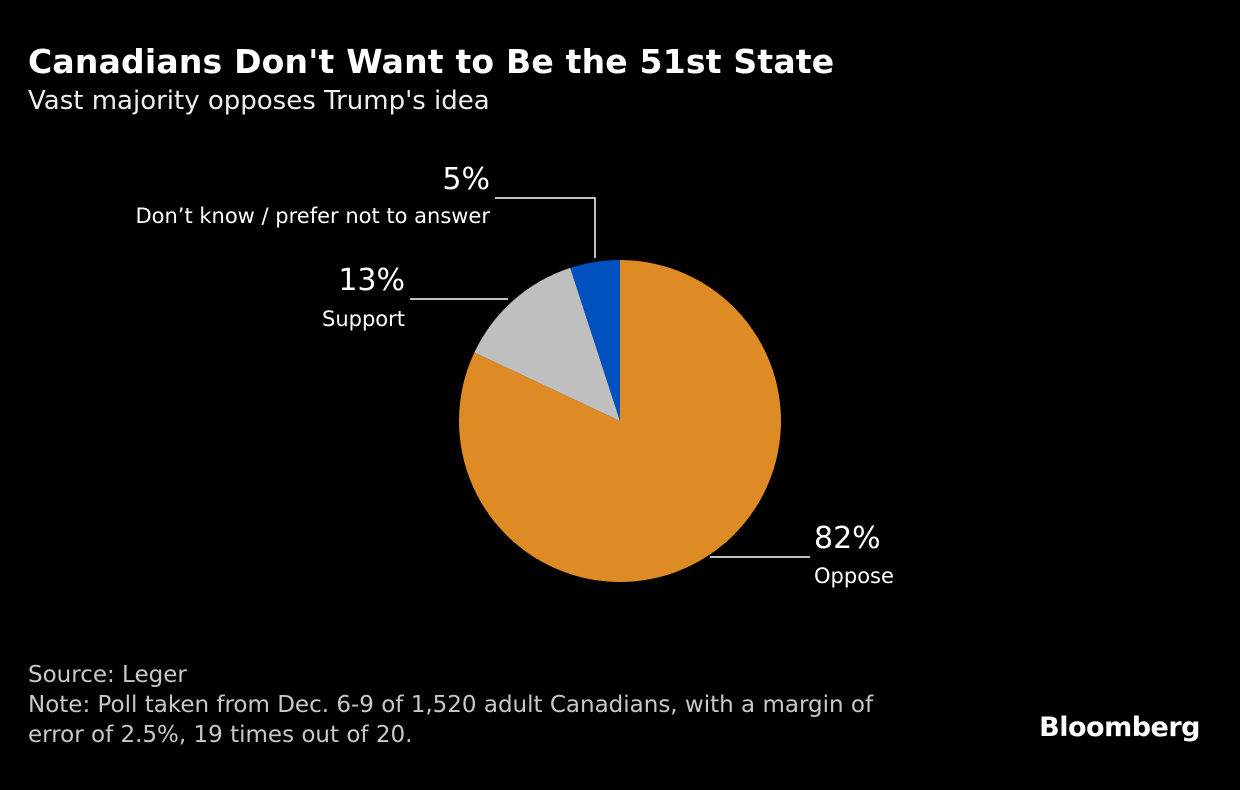  I want to click on bloomberg-logo: Bloomberg, so click(1119, 727).